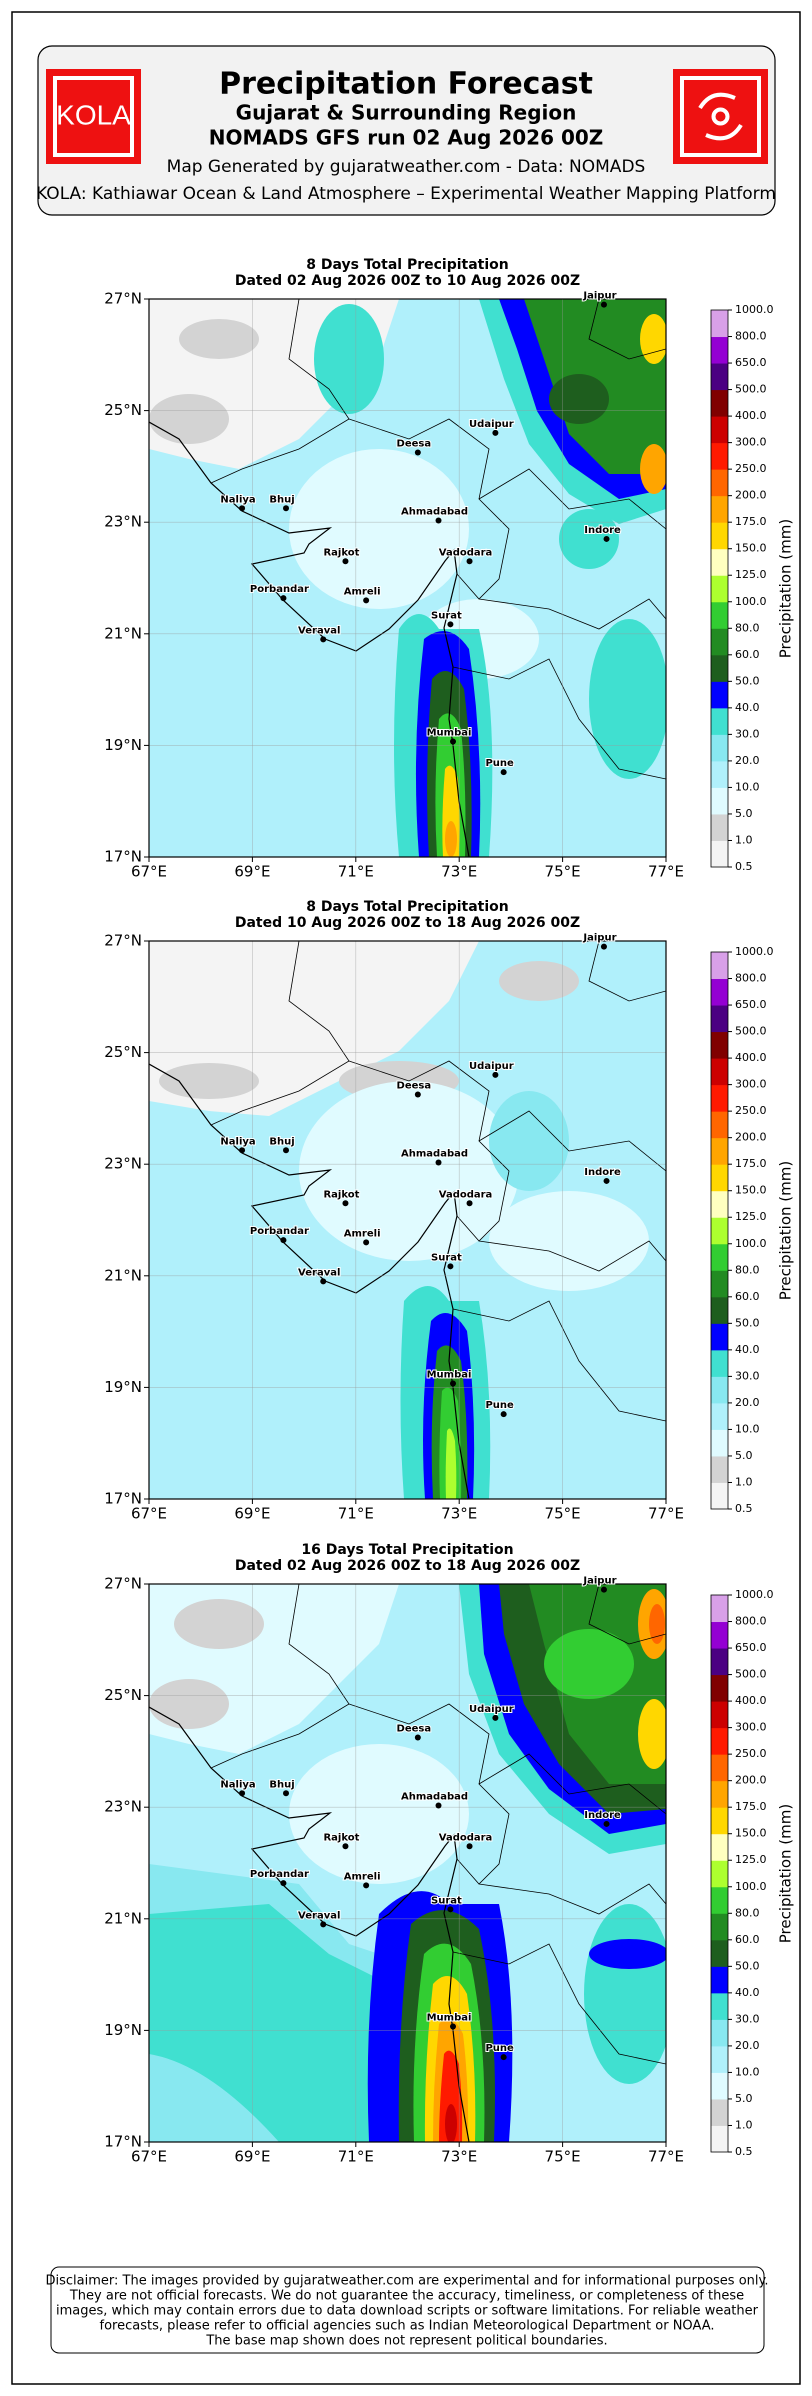 This screenshot has width=812, height=2396. What do you see at coordinates (149, 2157) in the screenshot?
I see `x-tick-label: 67°E` at bounding box center [149, 2157].